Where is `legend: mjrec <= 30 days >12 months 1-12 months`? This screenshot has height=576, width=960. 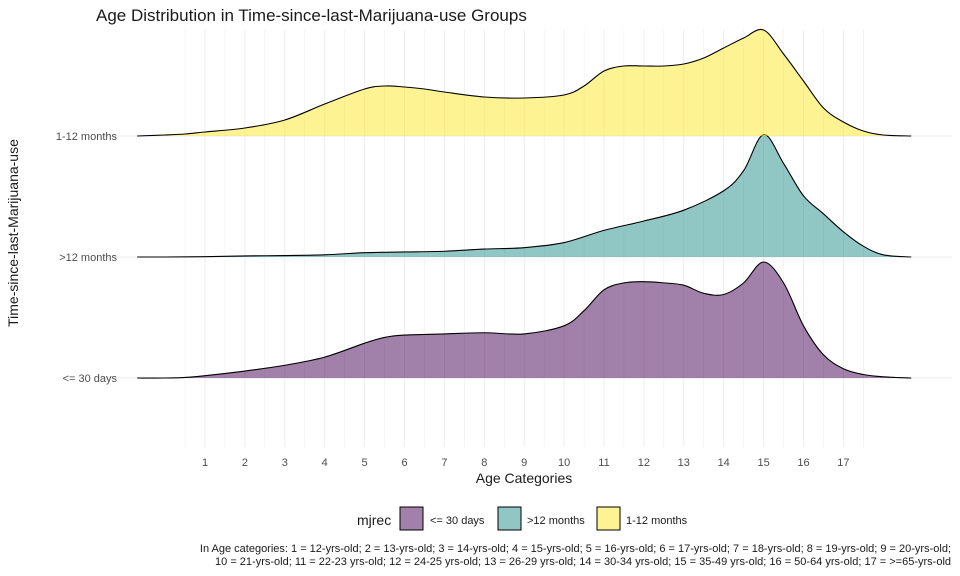 legend: mjrec <= 30 days >12 months 1-12 months is located at coordinates (522, 518).